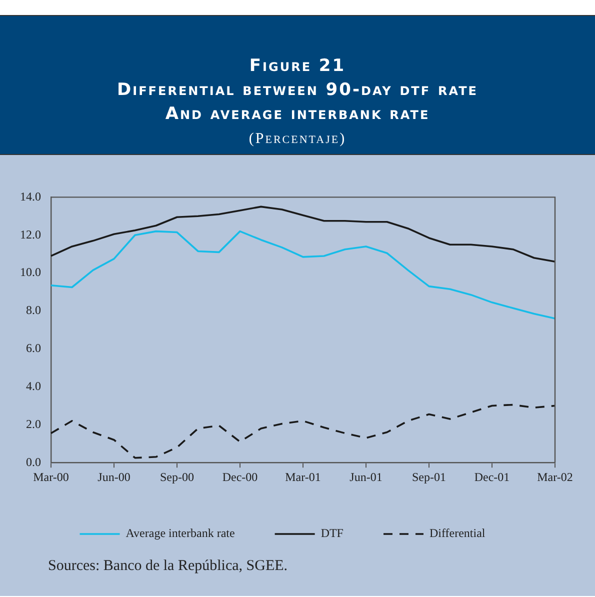  Describe the element at coordinates (177, 477) in the screenshot. I see `x-tick-label: Sep-00` at that location.